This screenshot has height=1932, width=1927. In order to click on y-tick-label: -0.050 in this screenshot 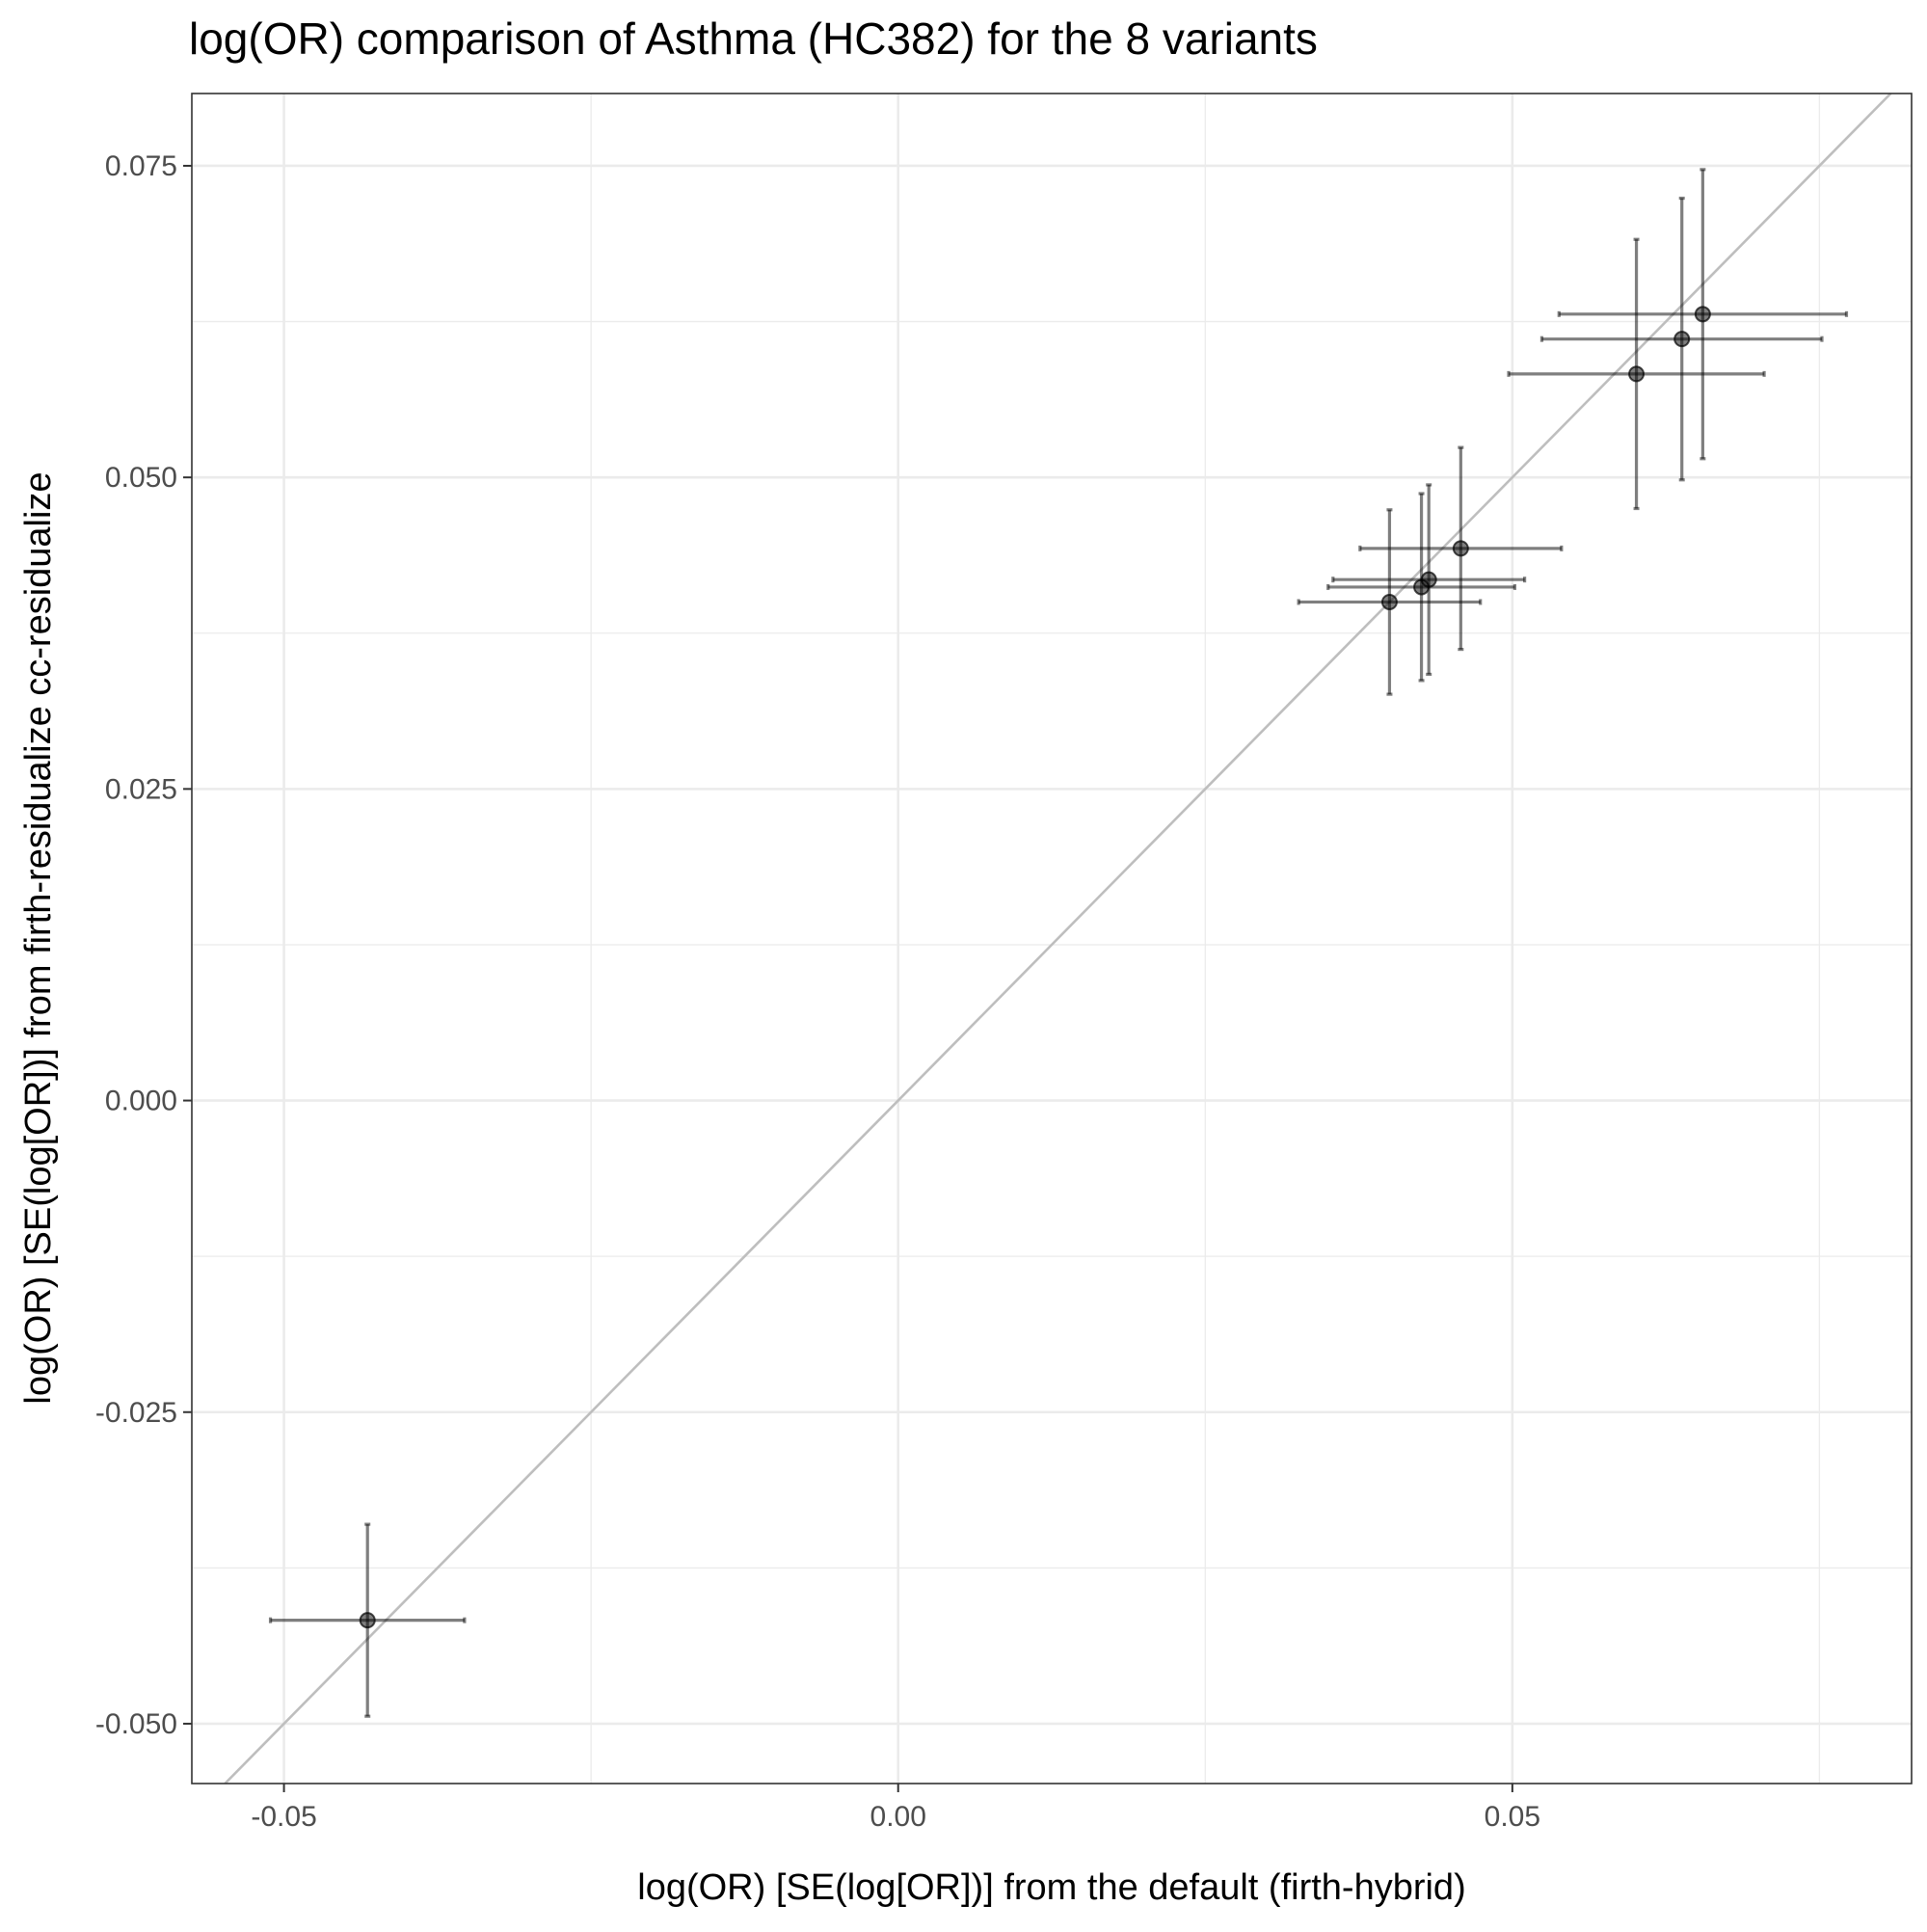, I will do `click(136, 1724)`.